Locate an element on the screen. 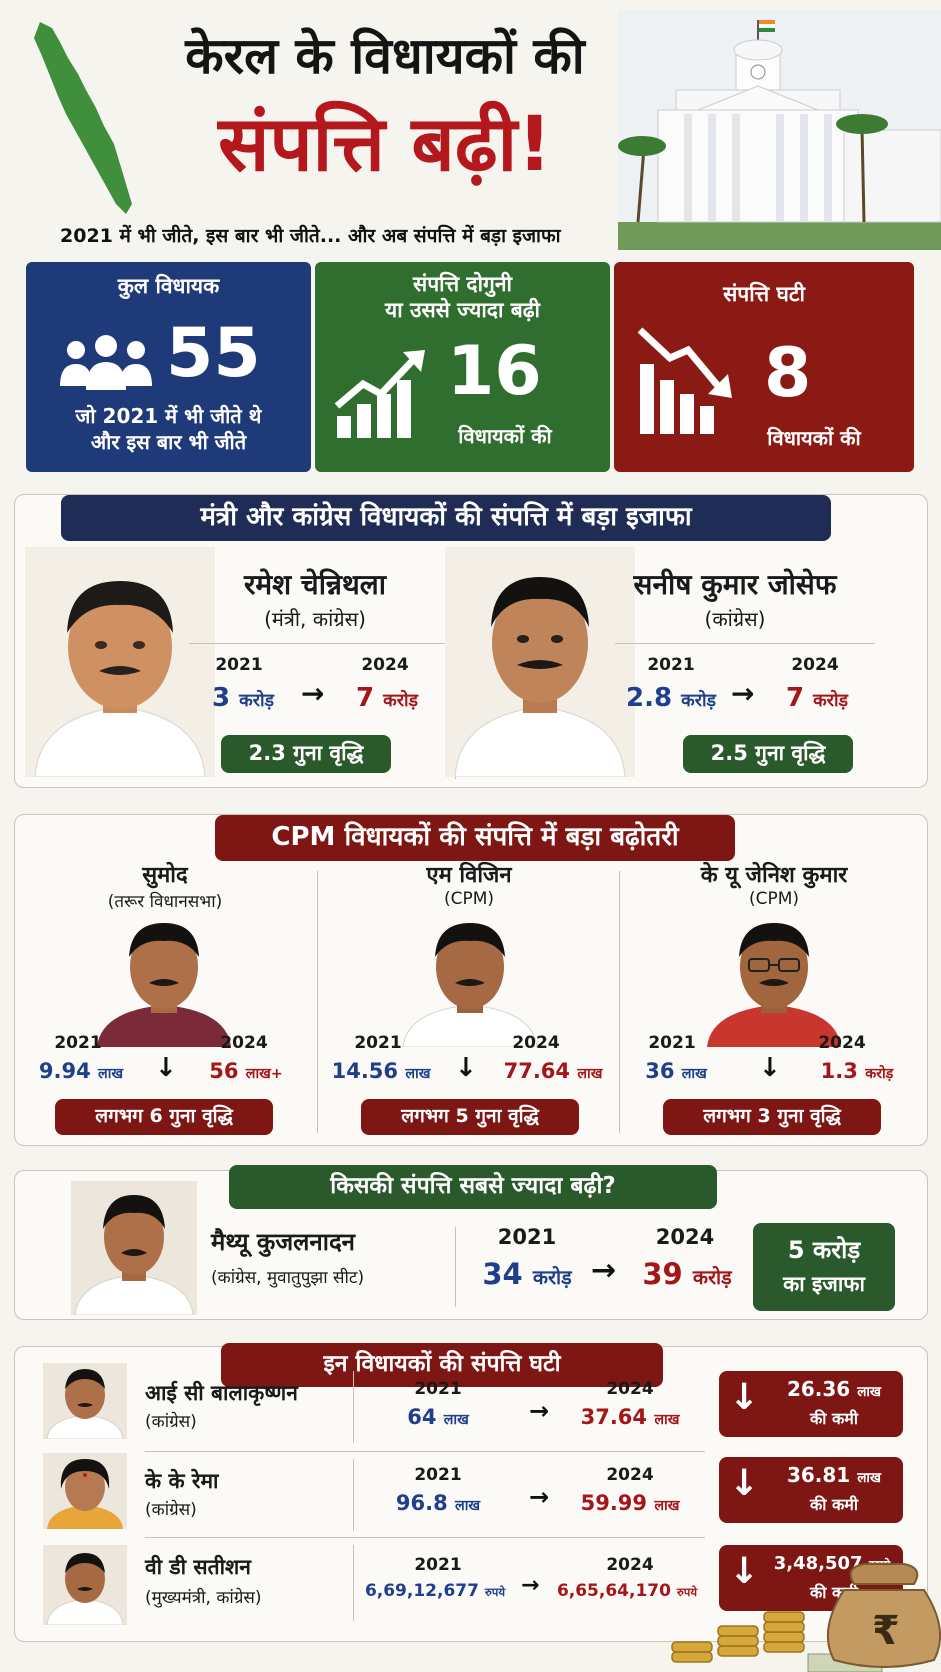 The height and width of the screenshot is (1672, 941). value-old: 14.56 लाख is located at coordinates (381, 1071).